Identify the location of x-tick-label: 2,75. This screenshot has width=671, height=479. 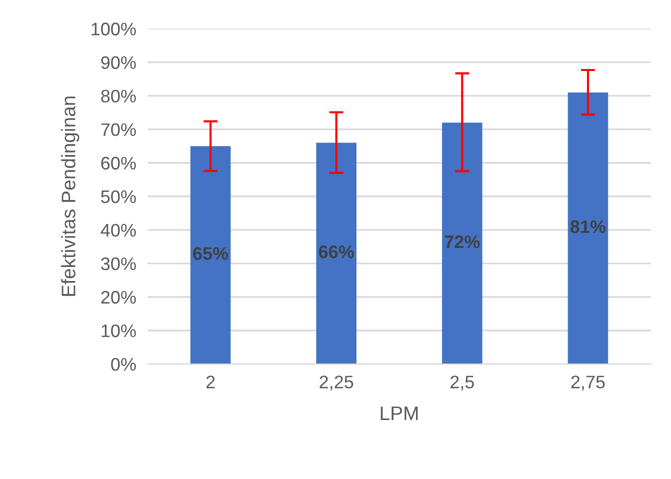
(588, 383).